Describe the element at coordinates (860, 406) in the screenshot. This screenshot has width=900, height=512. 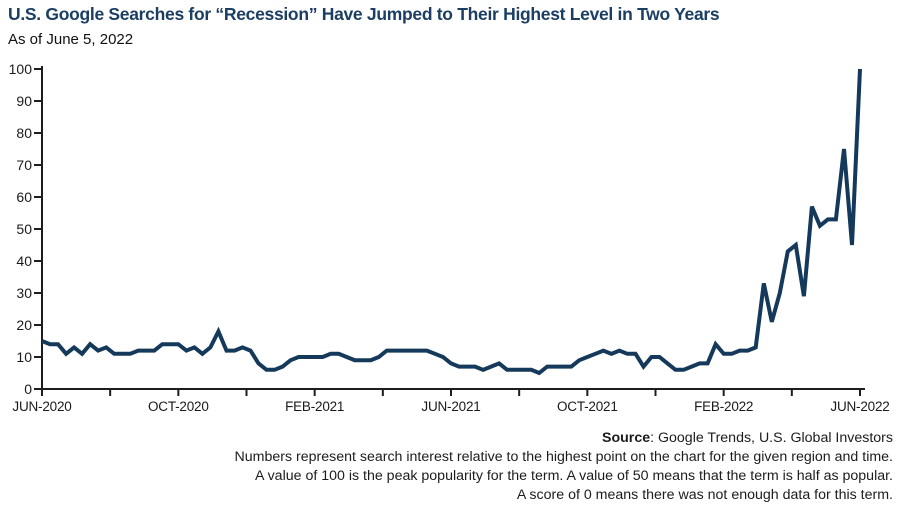
I see `x-tick-label: JUN-2022` at that location.